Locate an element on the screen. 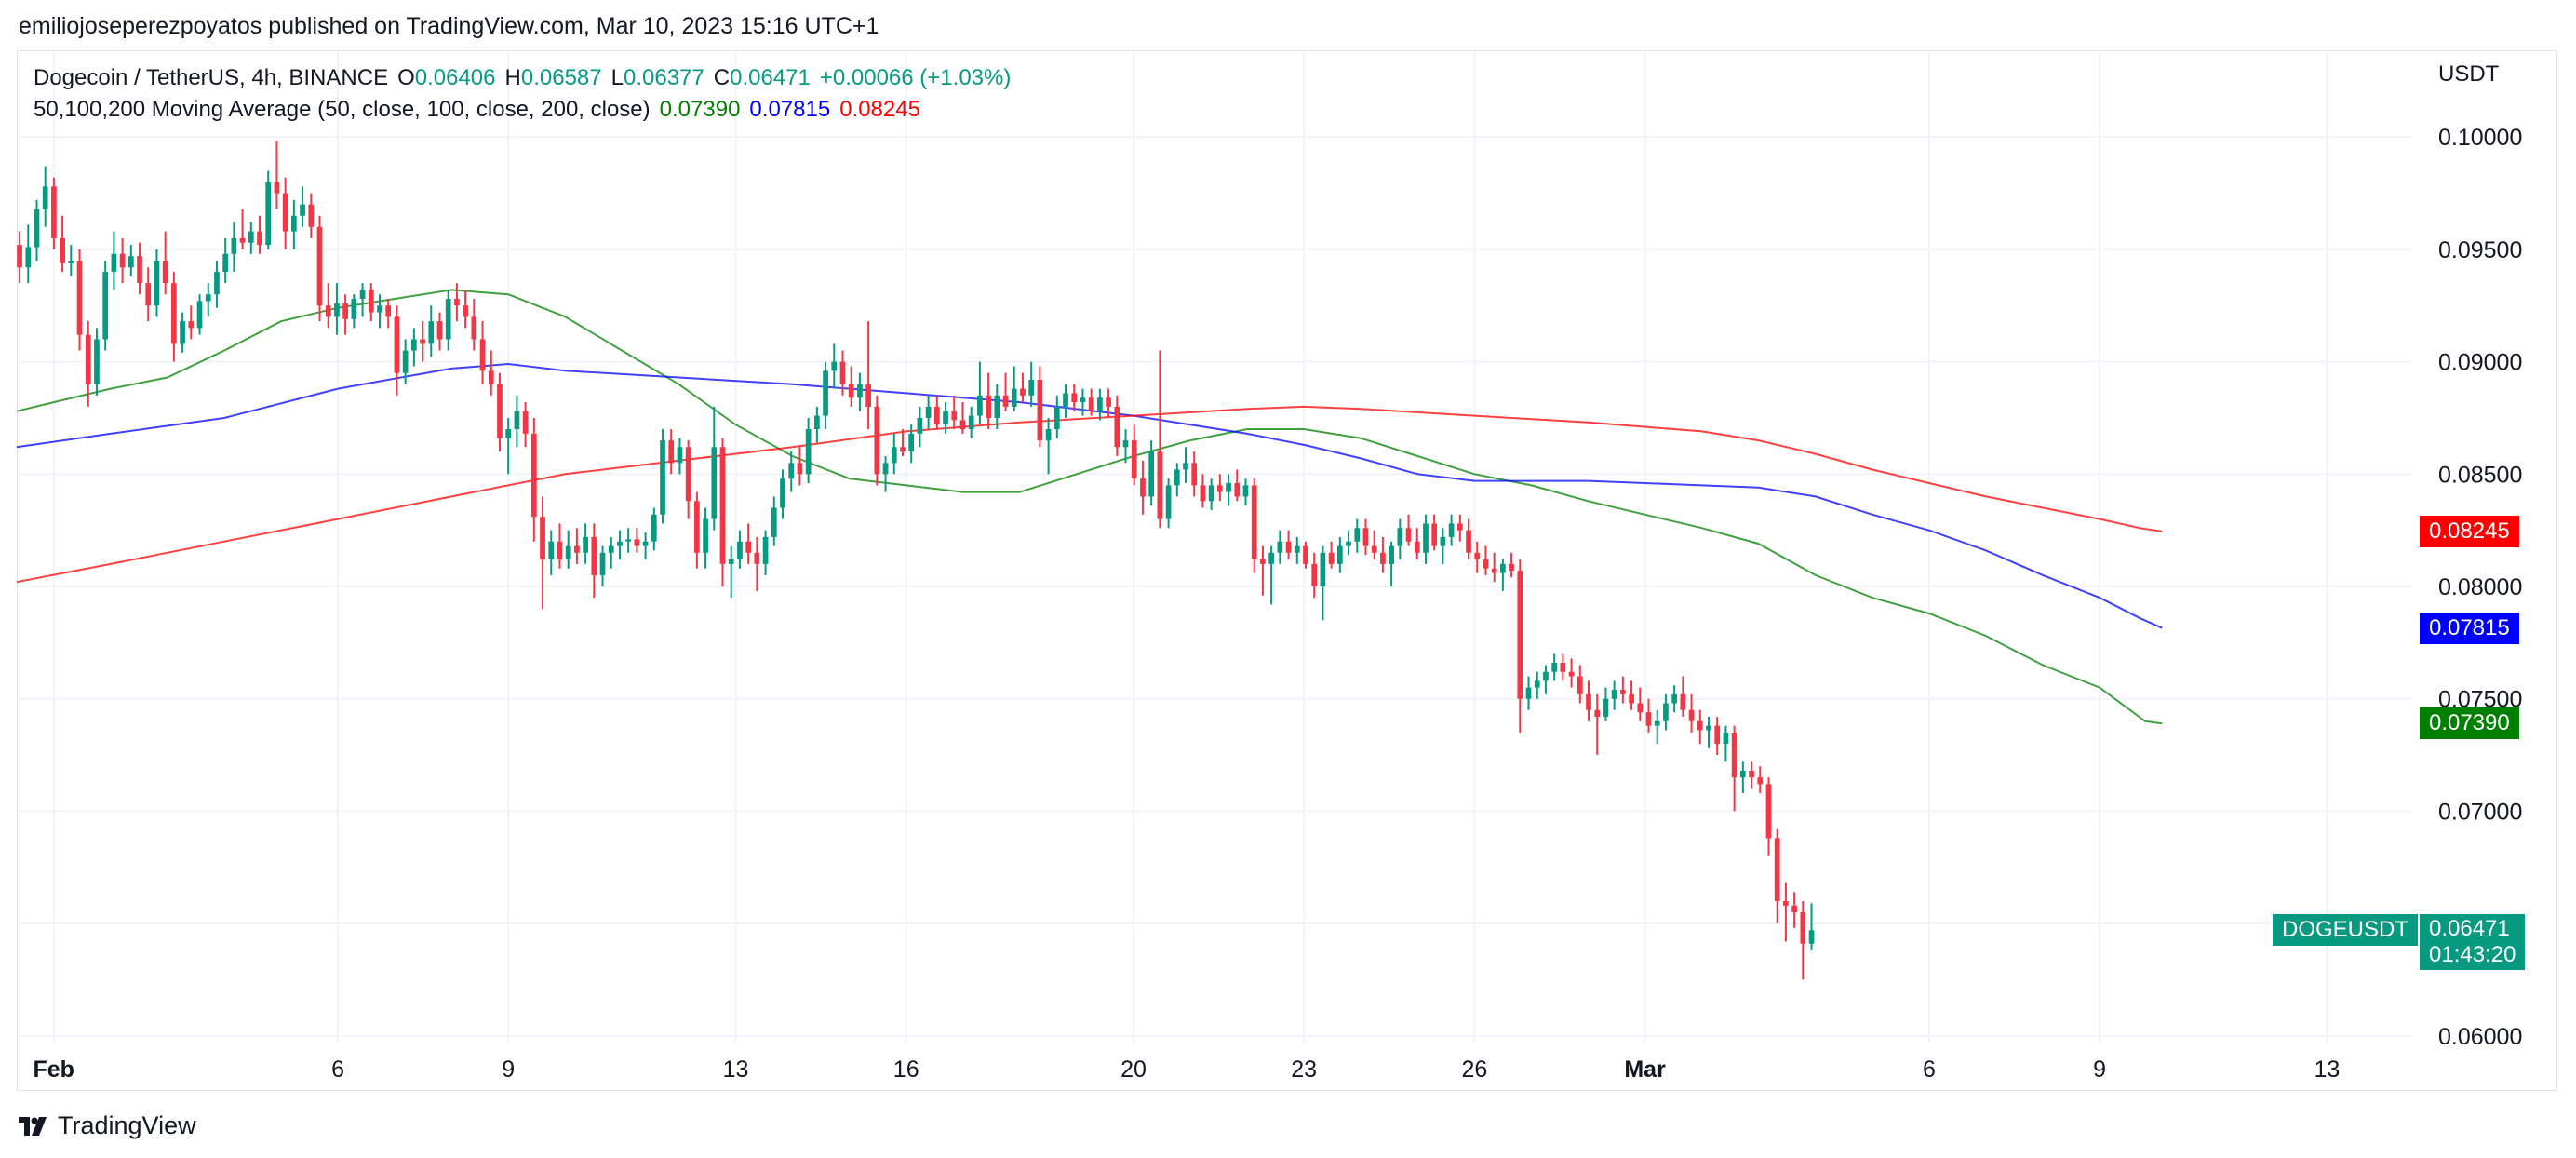 The image size is (2576, 1158). tradingview-footer: TradingView is located at coordinates (107, 1125).